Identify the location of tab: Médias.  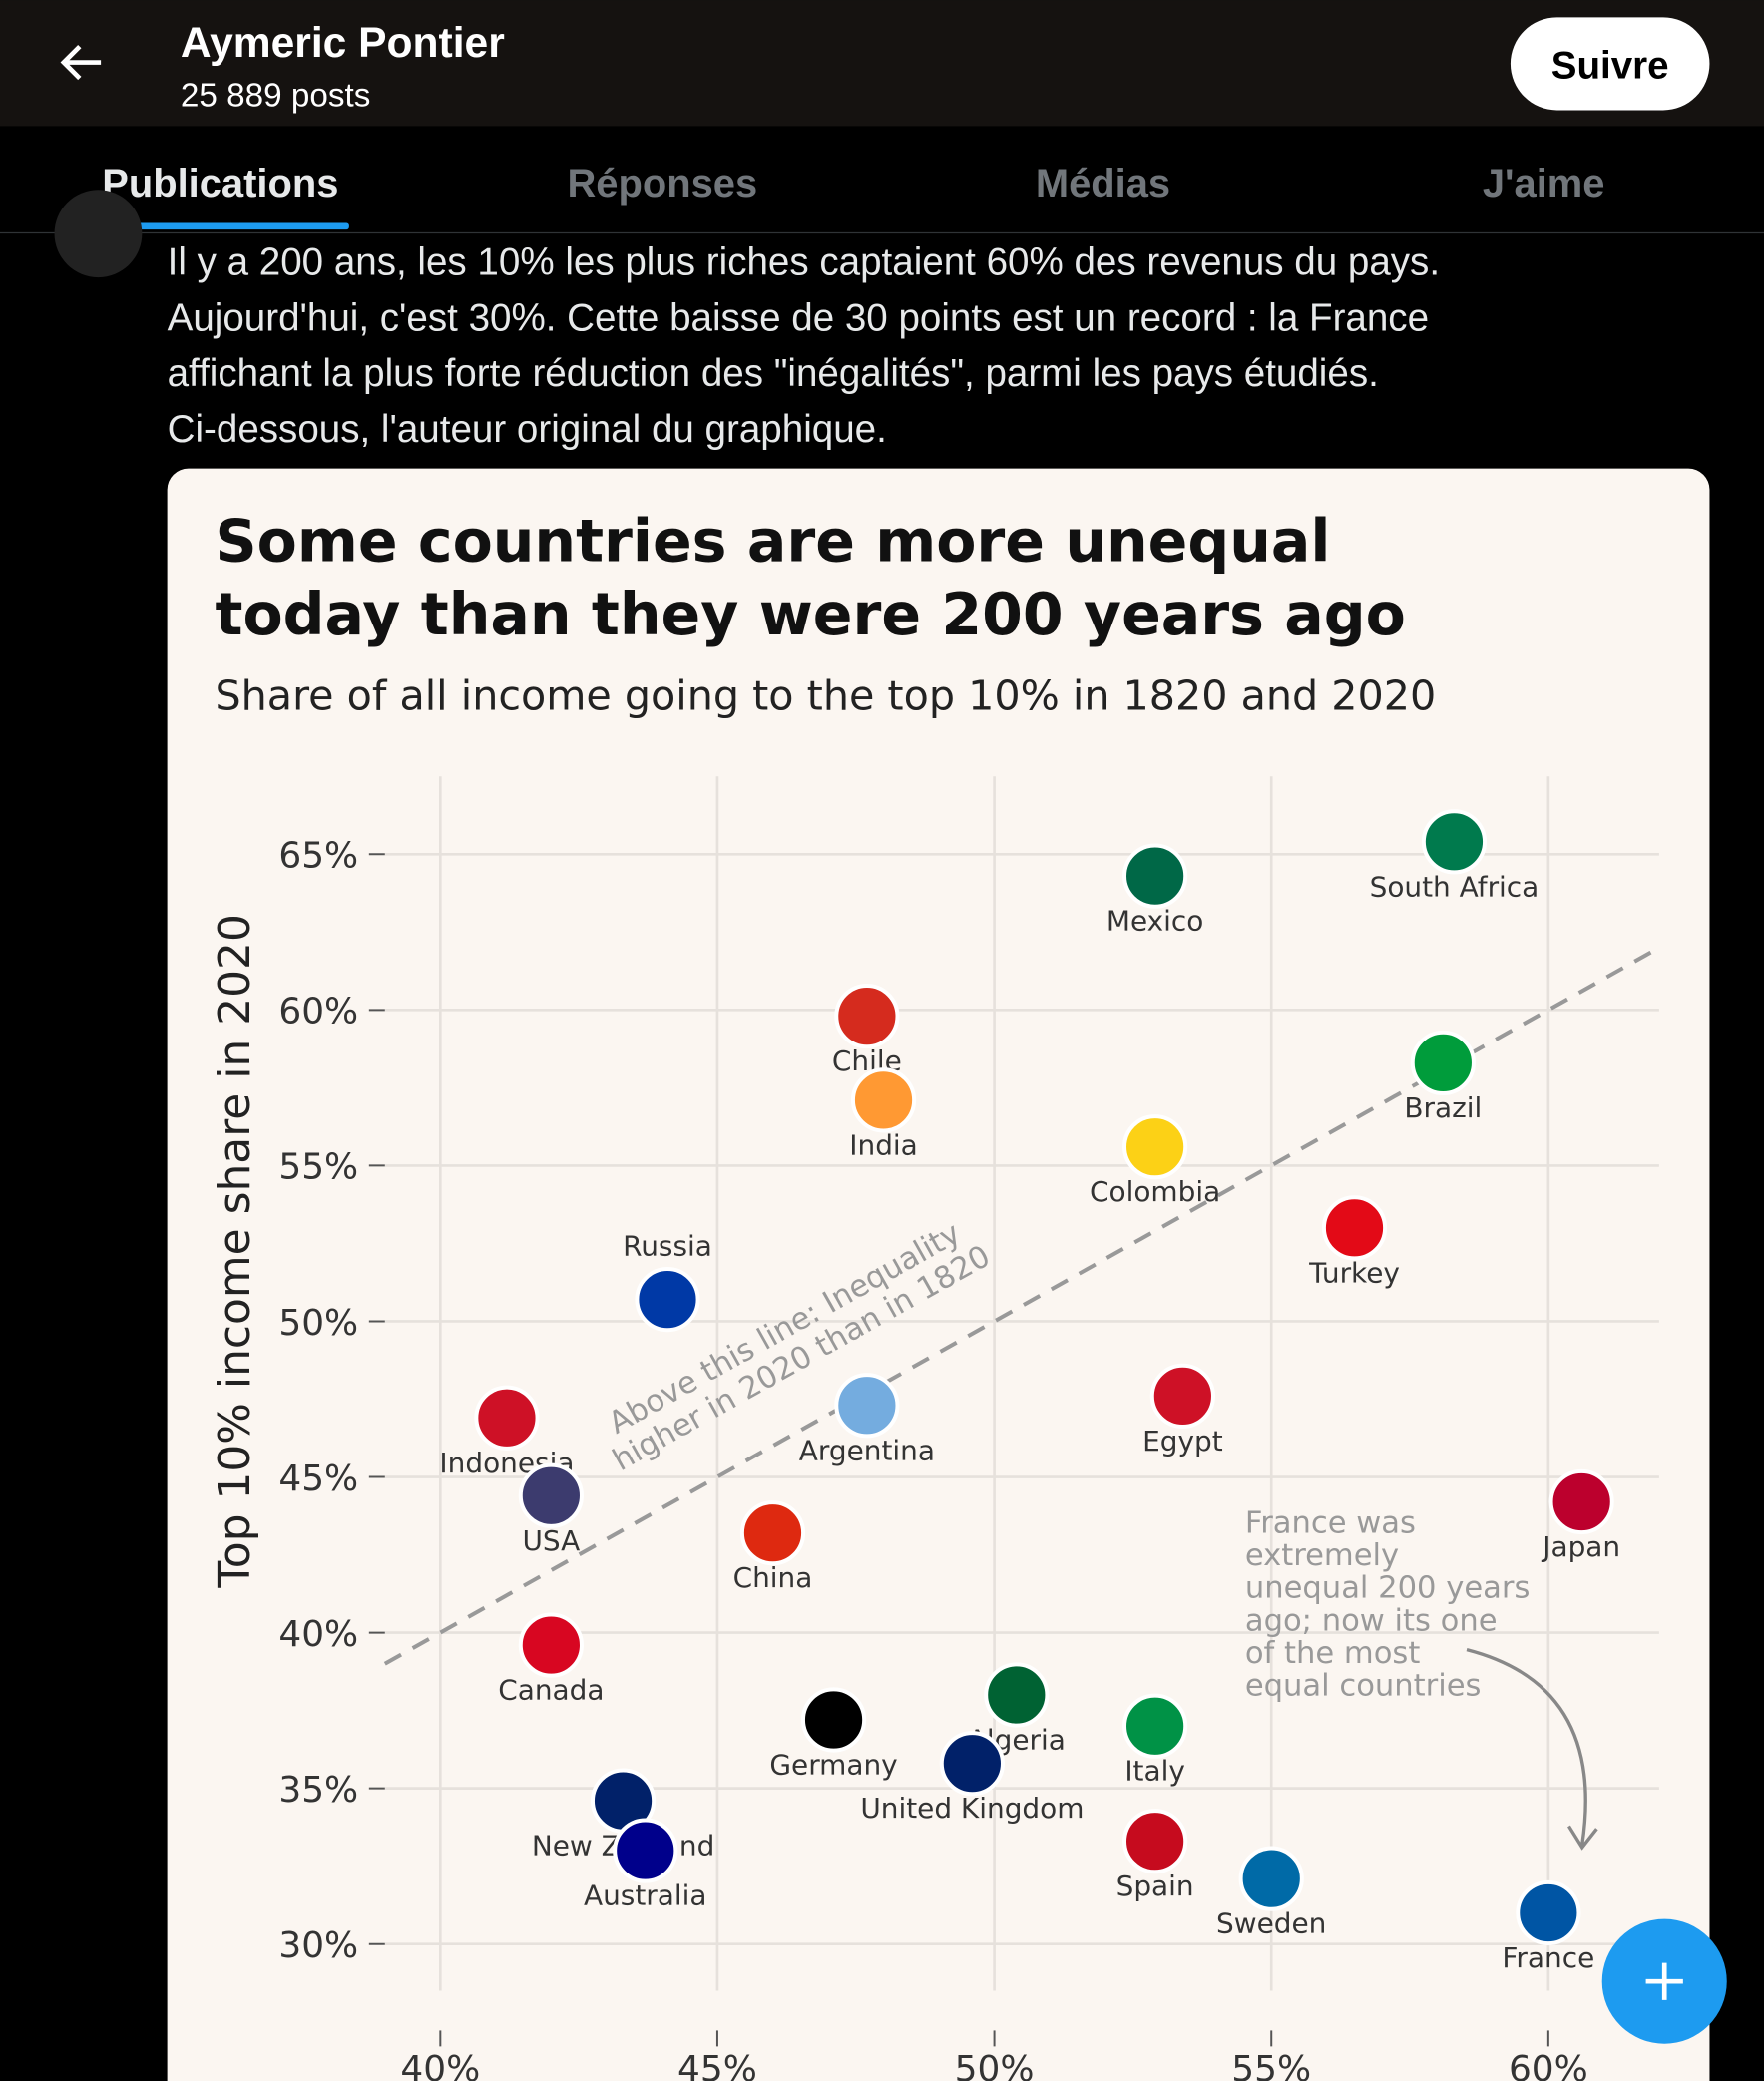
(1103, 184).